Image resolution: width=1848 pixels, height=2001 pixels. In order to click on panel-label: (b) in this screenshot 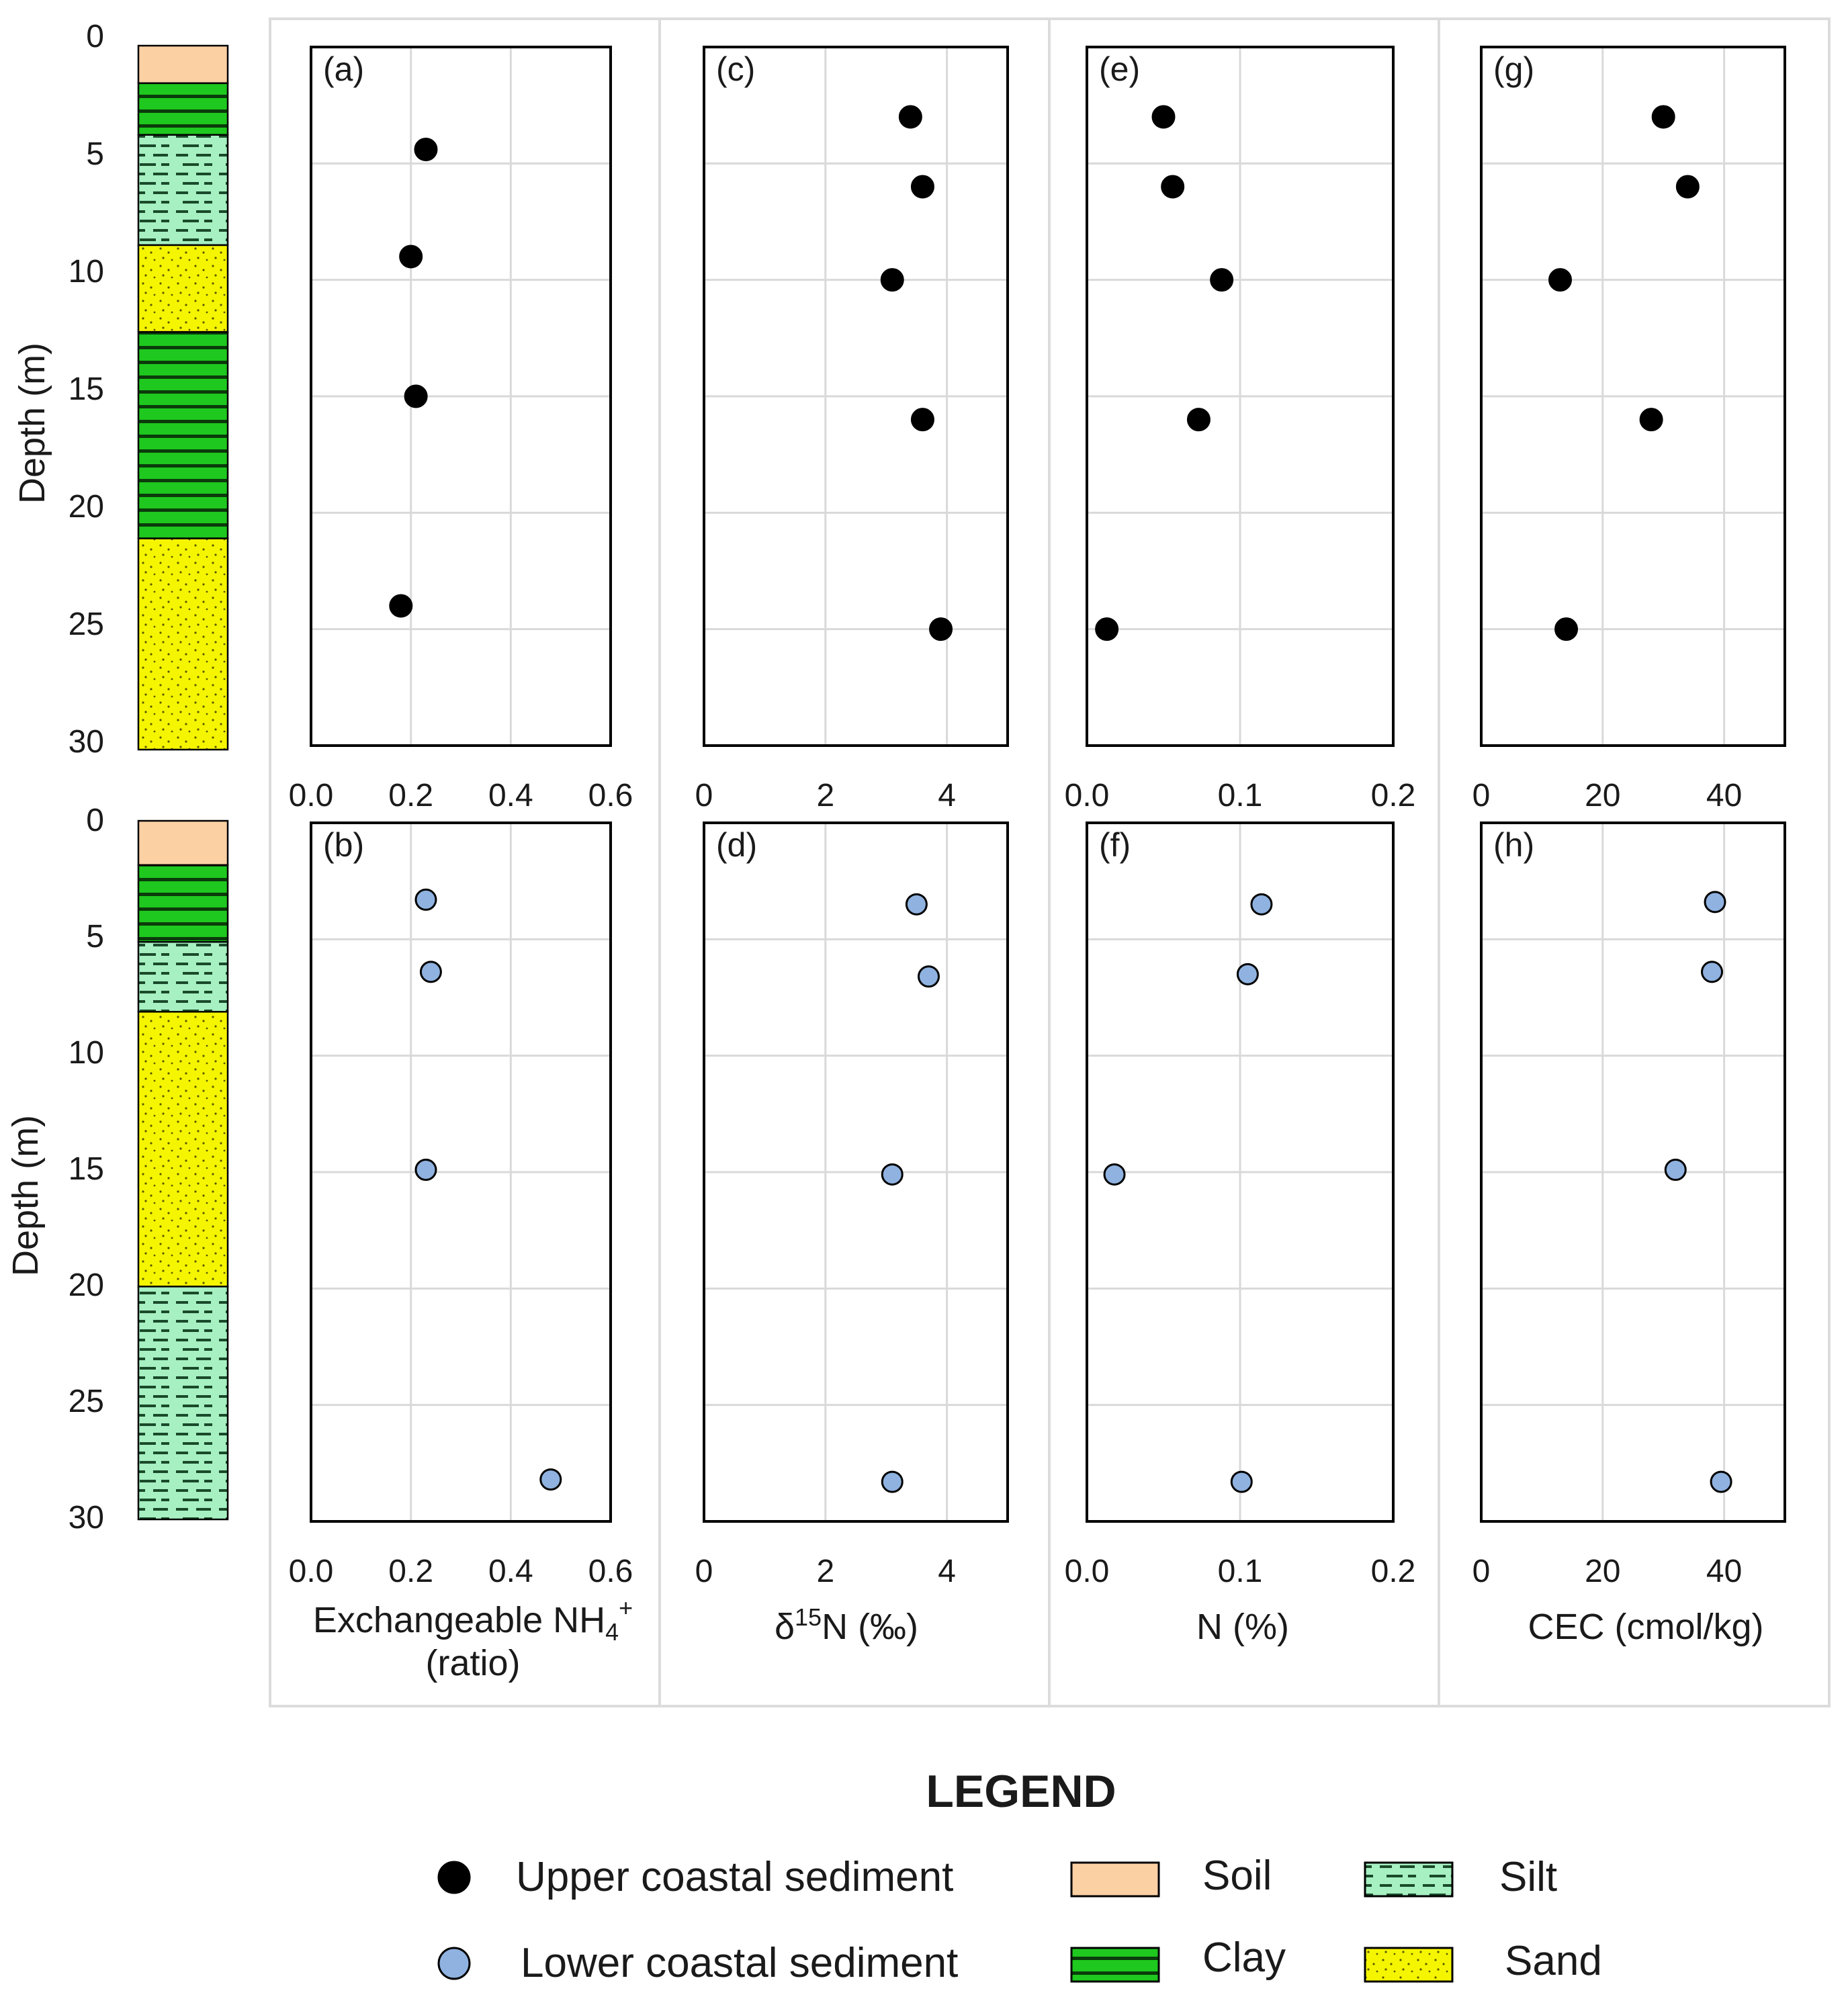, I will do `click(343, 845)`.